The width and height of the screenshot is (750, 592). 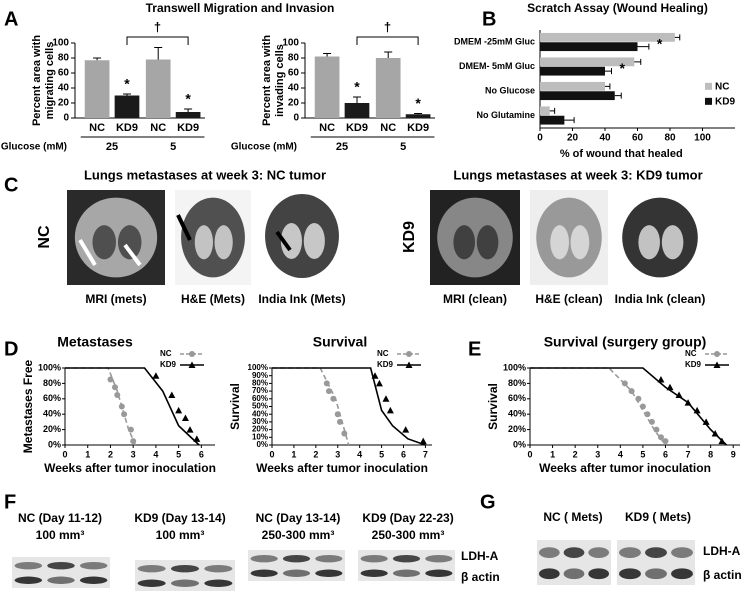 What do you see at coordinates (387, 26) in the screenshot?
I see `annotation: †` at bounding box center [387, 26].